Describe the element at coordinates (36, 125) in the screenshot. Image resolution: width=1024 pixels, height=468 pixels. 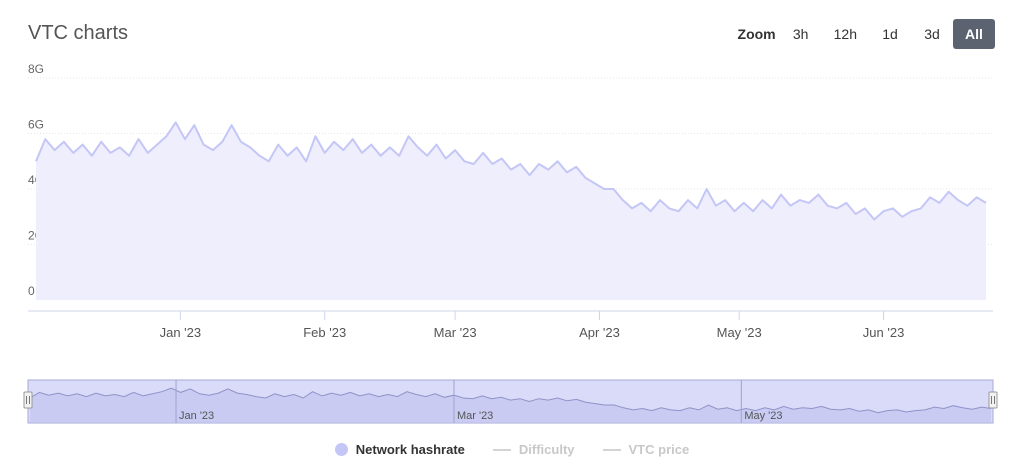
I see `y-tick-label: 6G` at that location.